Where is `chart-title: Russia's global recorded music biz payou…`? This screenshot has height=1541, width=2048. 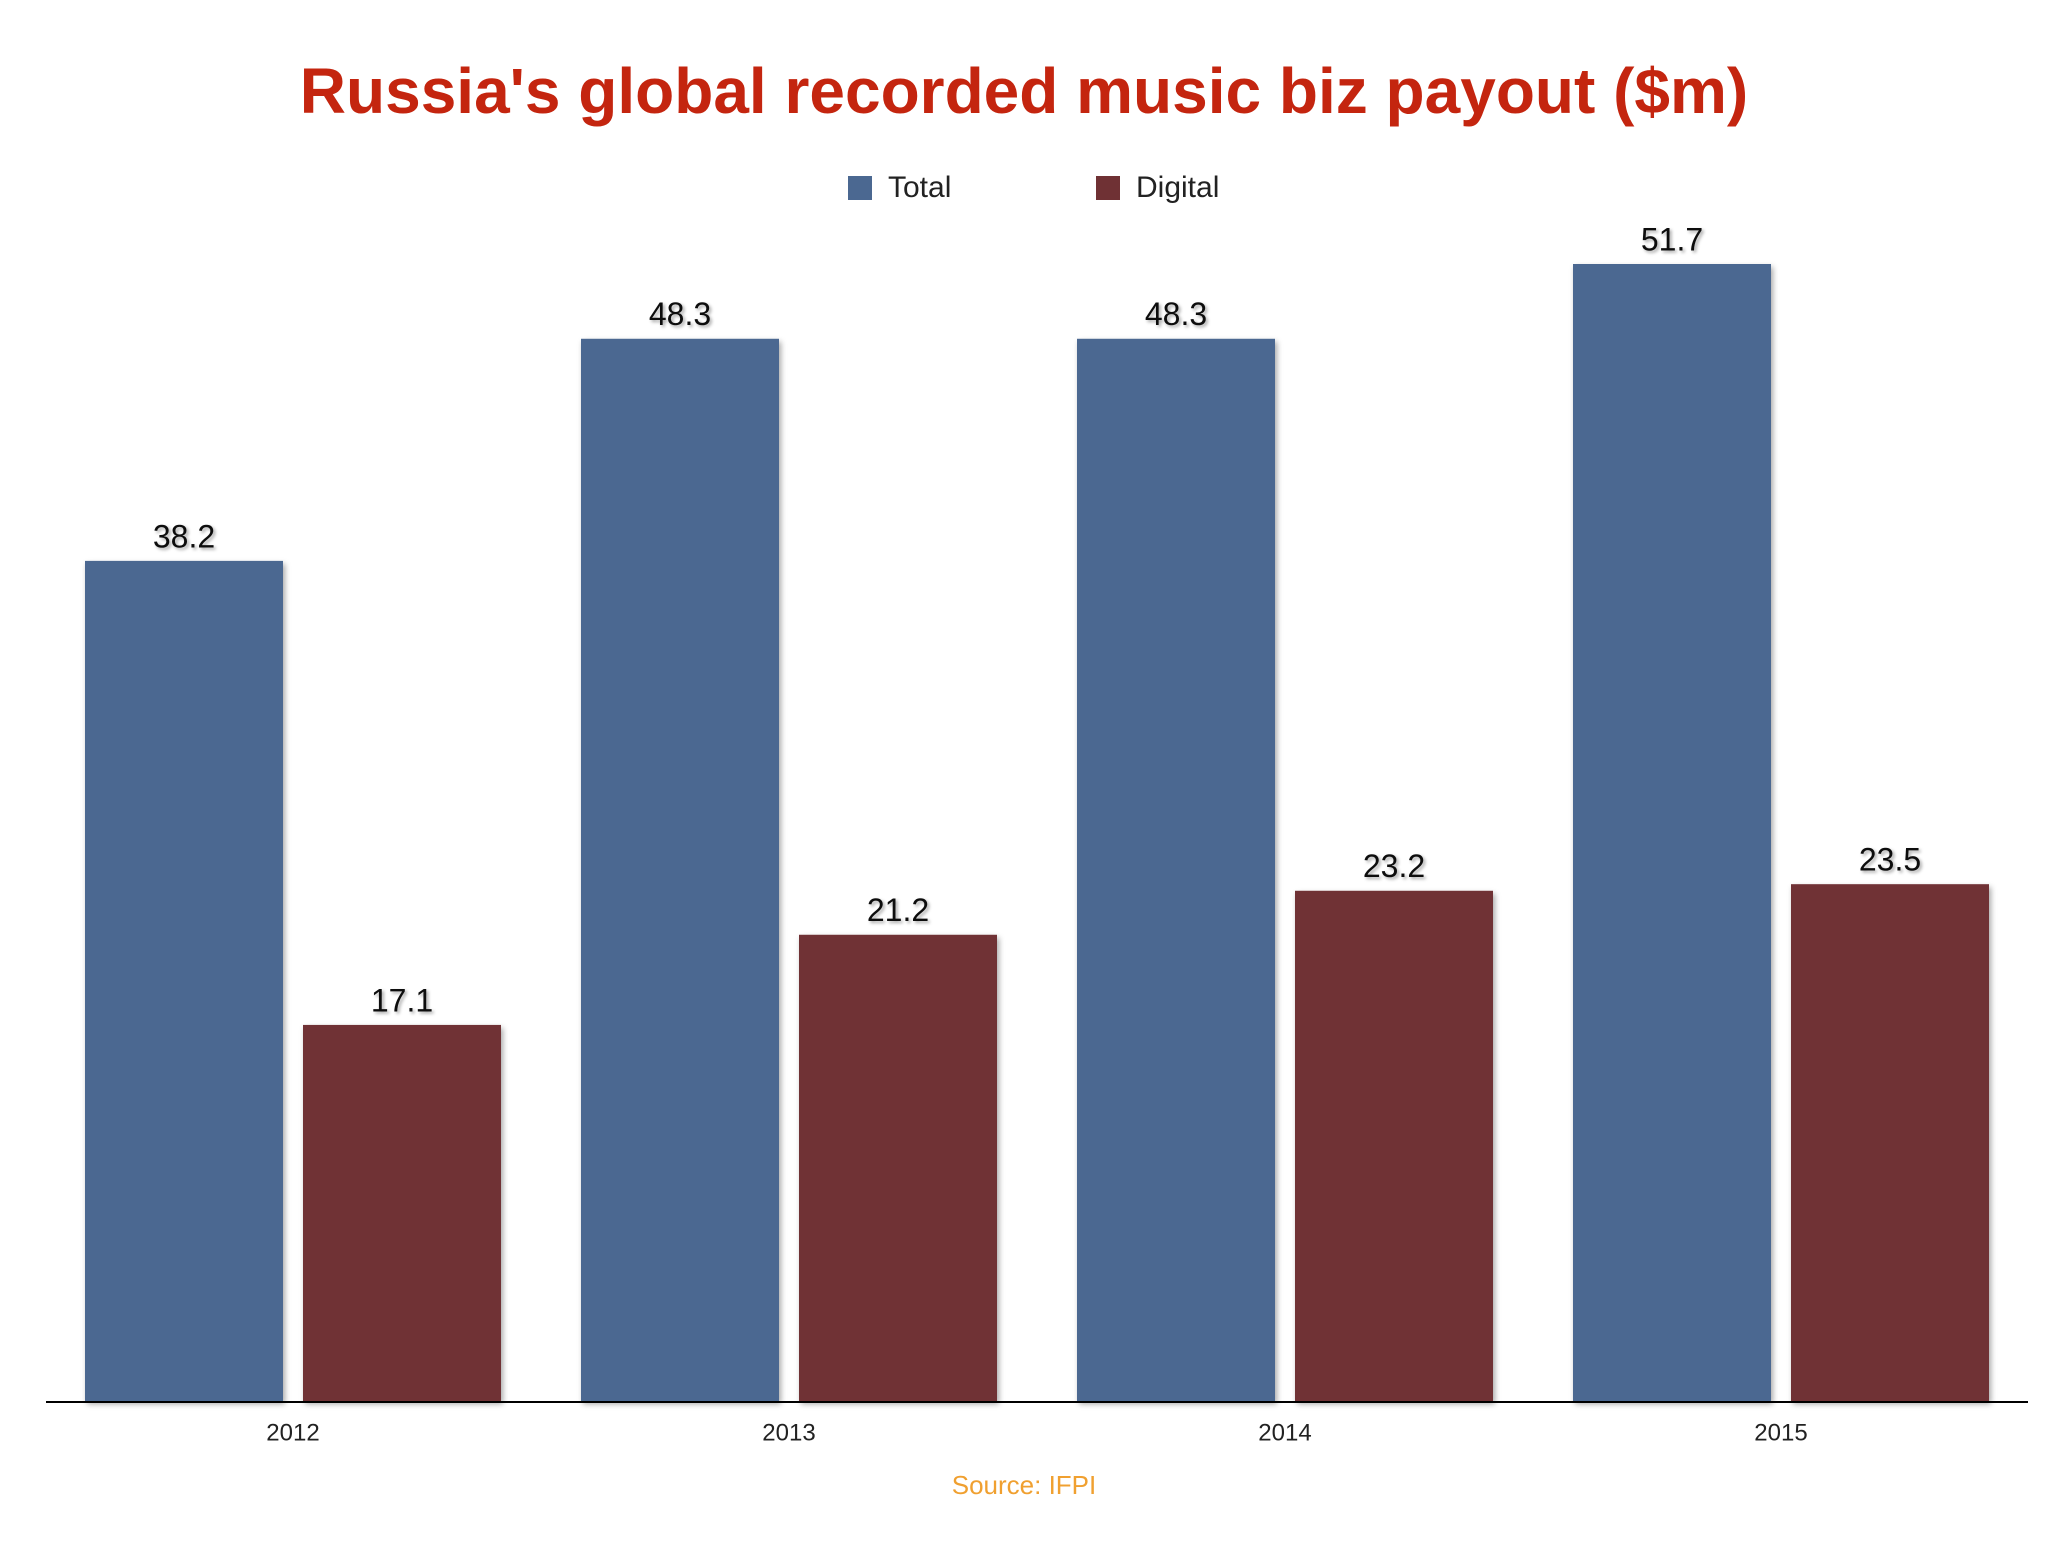
chart-title: Russia's global recorded music biz payou… is located at coordinates (1024, 91).